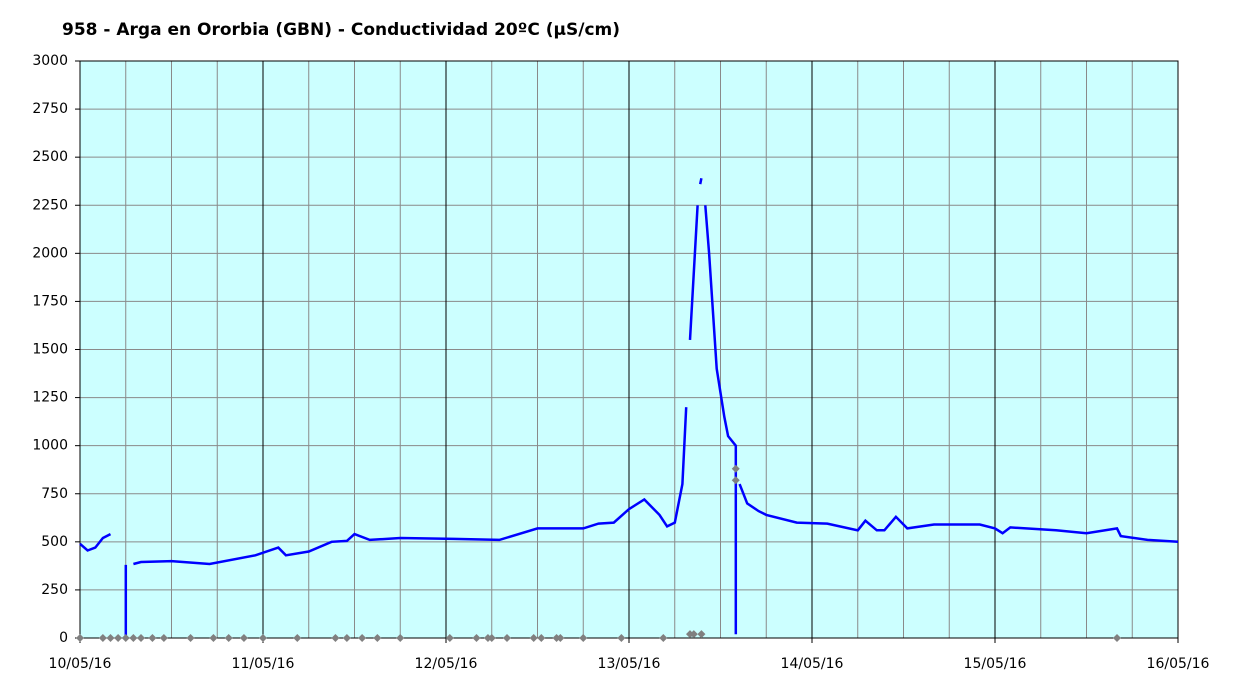 The height and width of the screenshot is (679, 1251). I want to click on y-tick-label: 2000, so click(50, 253).